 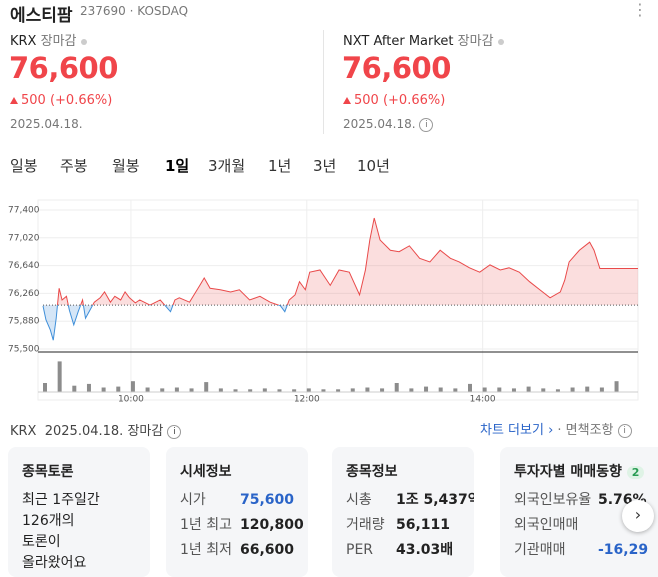 I want to click on x-tick-label: 14:00, so click(x=483, y=400).